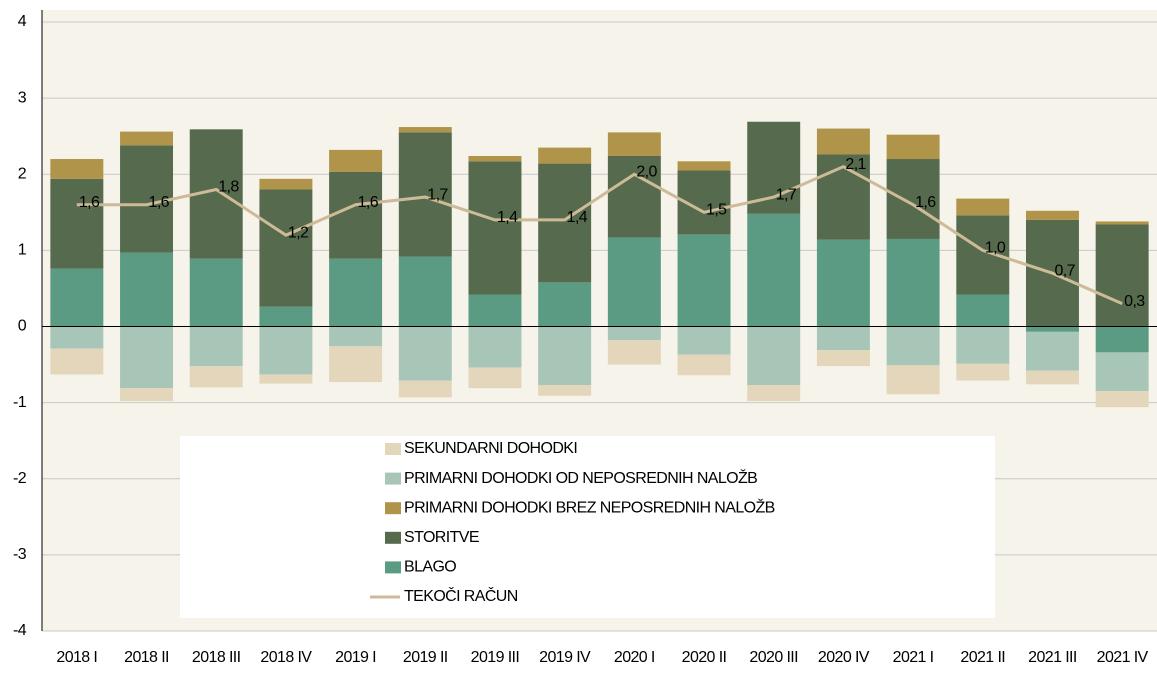 This screenshot has width=1157, height=676. I want to click on y-tick-label: 0, so click(22, 326).